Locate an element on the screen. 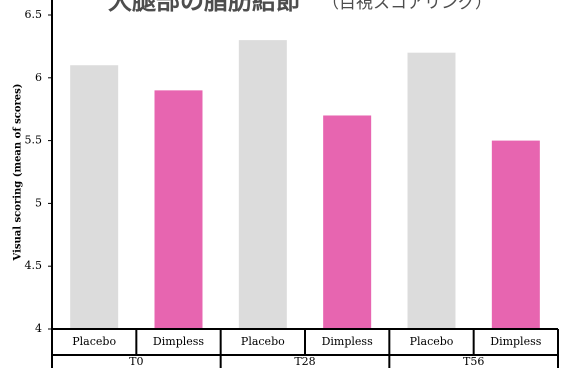 This screenshot has width=561, height=368. group-label: T28 is located at coordinates (304, 361).